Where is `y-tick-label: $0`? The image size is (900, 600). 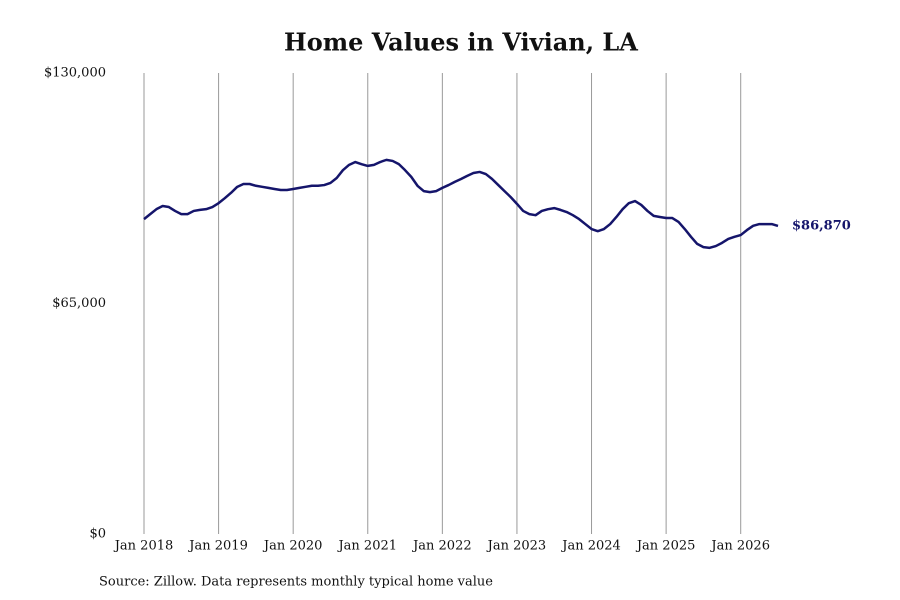
y-tick-label: $0 is located at coordinates (97, 534).